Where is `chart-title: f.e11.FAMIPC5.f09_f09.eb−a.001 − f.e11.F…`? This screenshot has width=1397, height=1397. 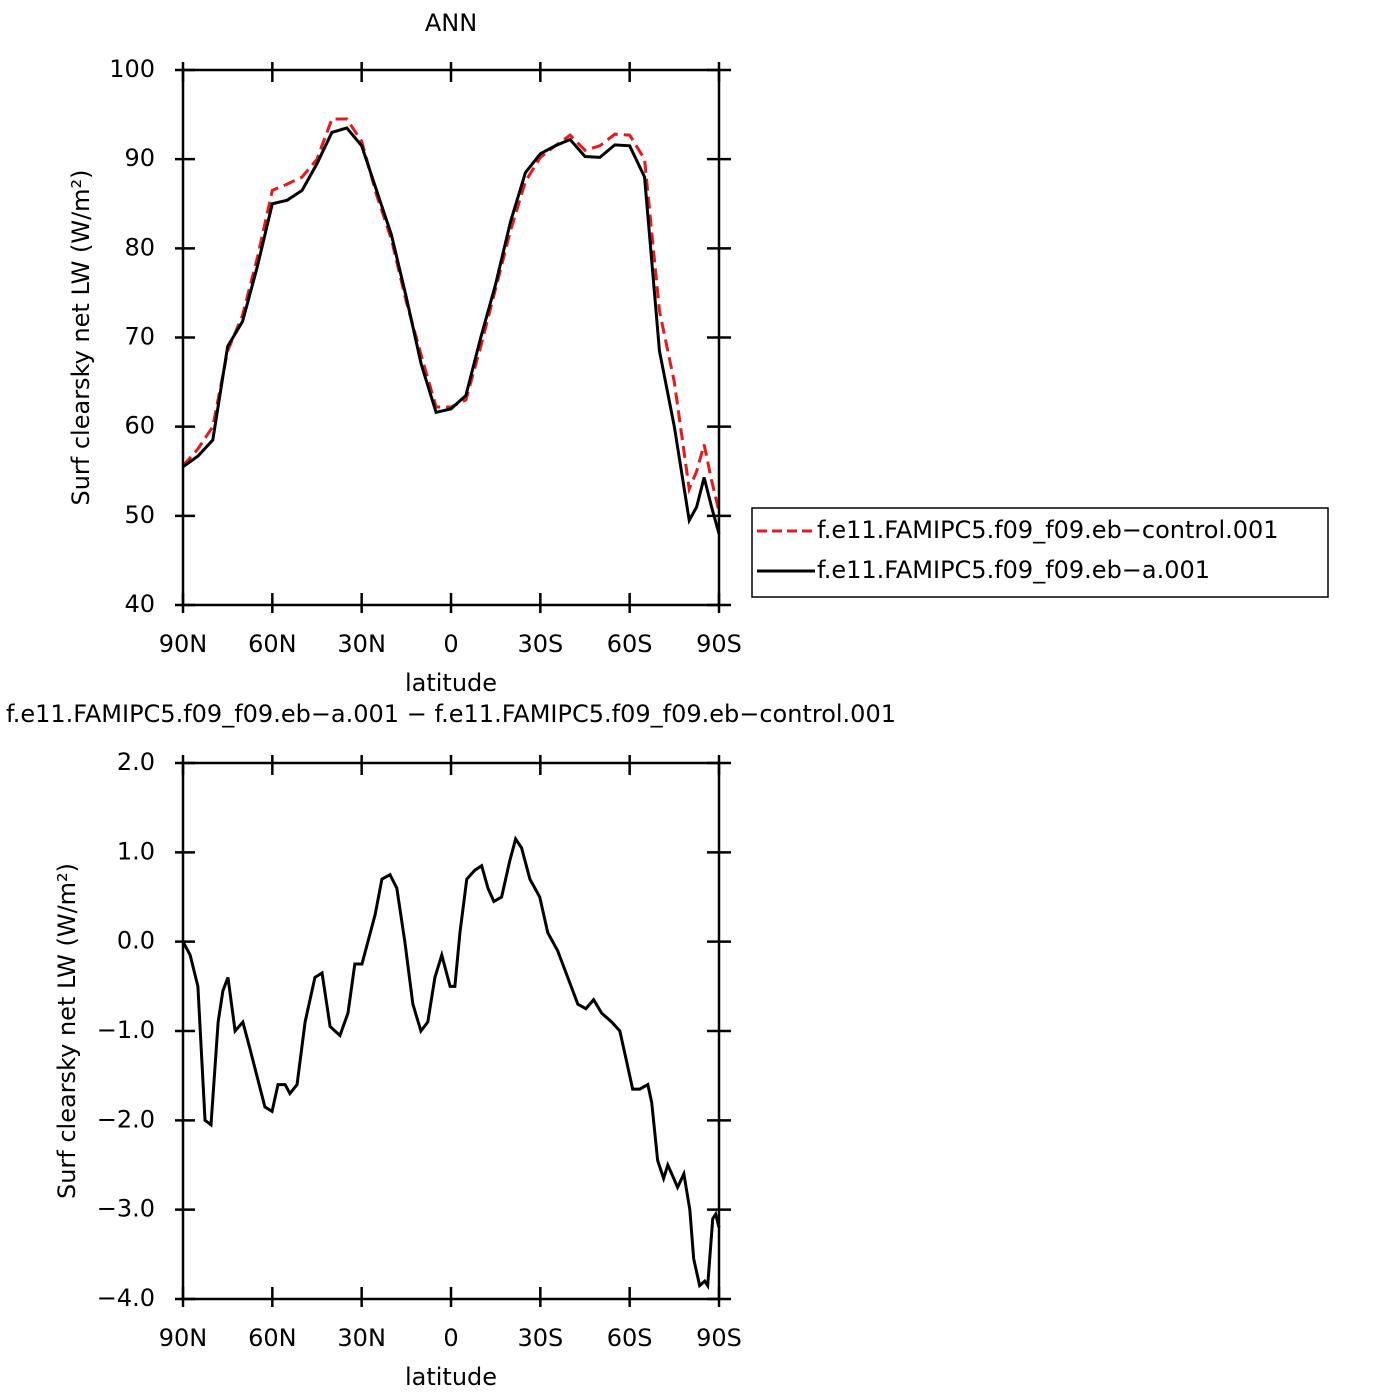
chart-title: f.e11.FAMIPC5.f09_f09.eb−a.001 − f.e11.F… is located at coordinates (451, 714).